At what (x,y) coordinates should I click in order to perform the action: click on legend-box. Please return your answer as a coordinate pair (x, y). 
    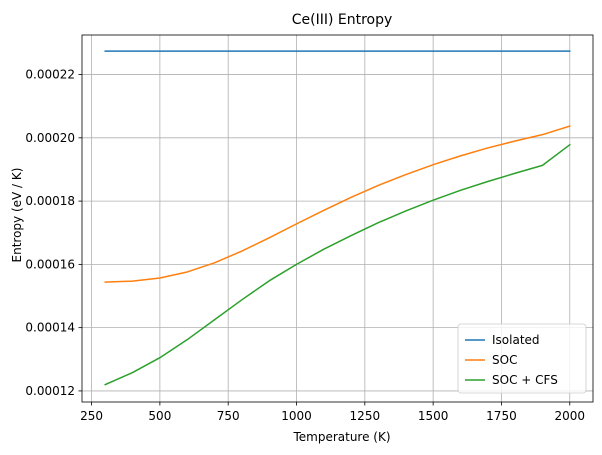
    Looking at the image, I should click on (522, 358).